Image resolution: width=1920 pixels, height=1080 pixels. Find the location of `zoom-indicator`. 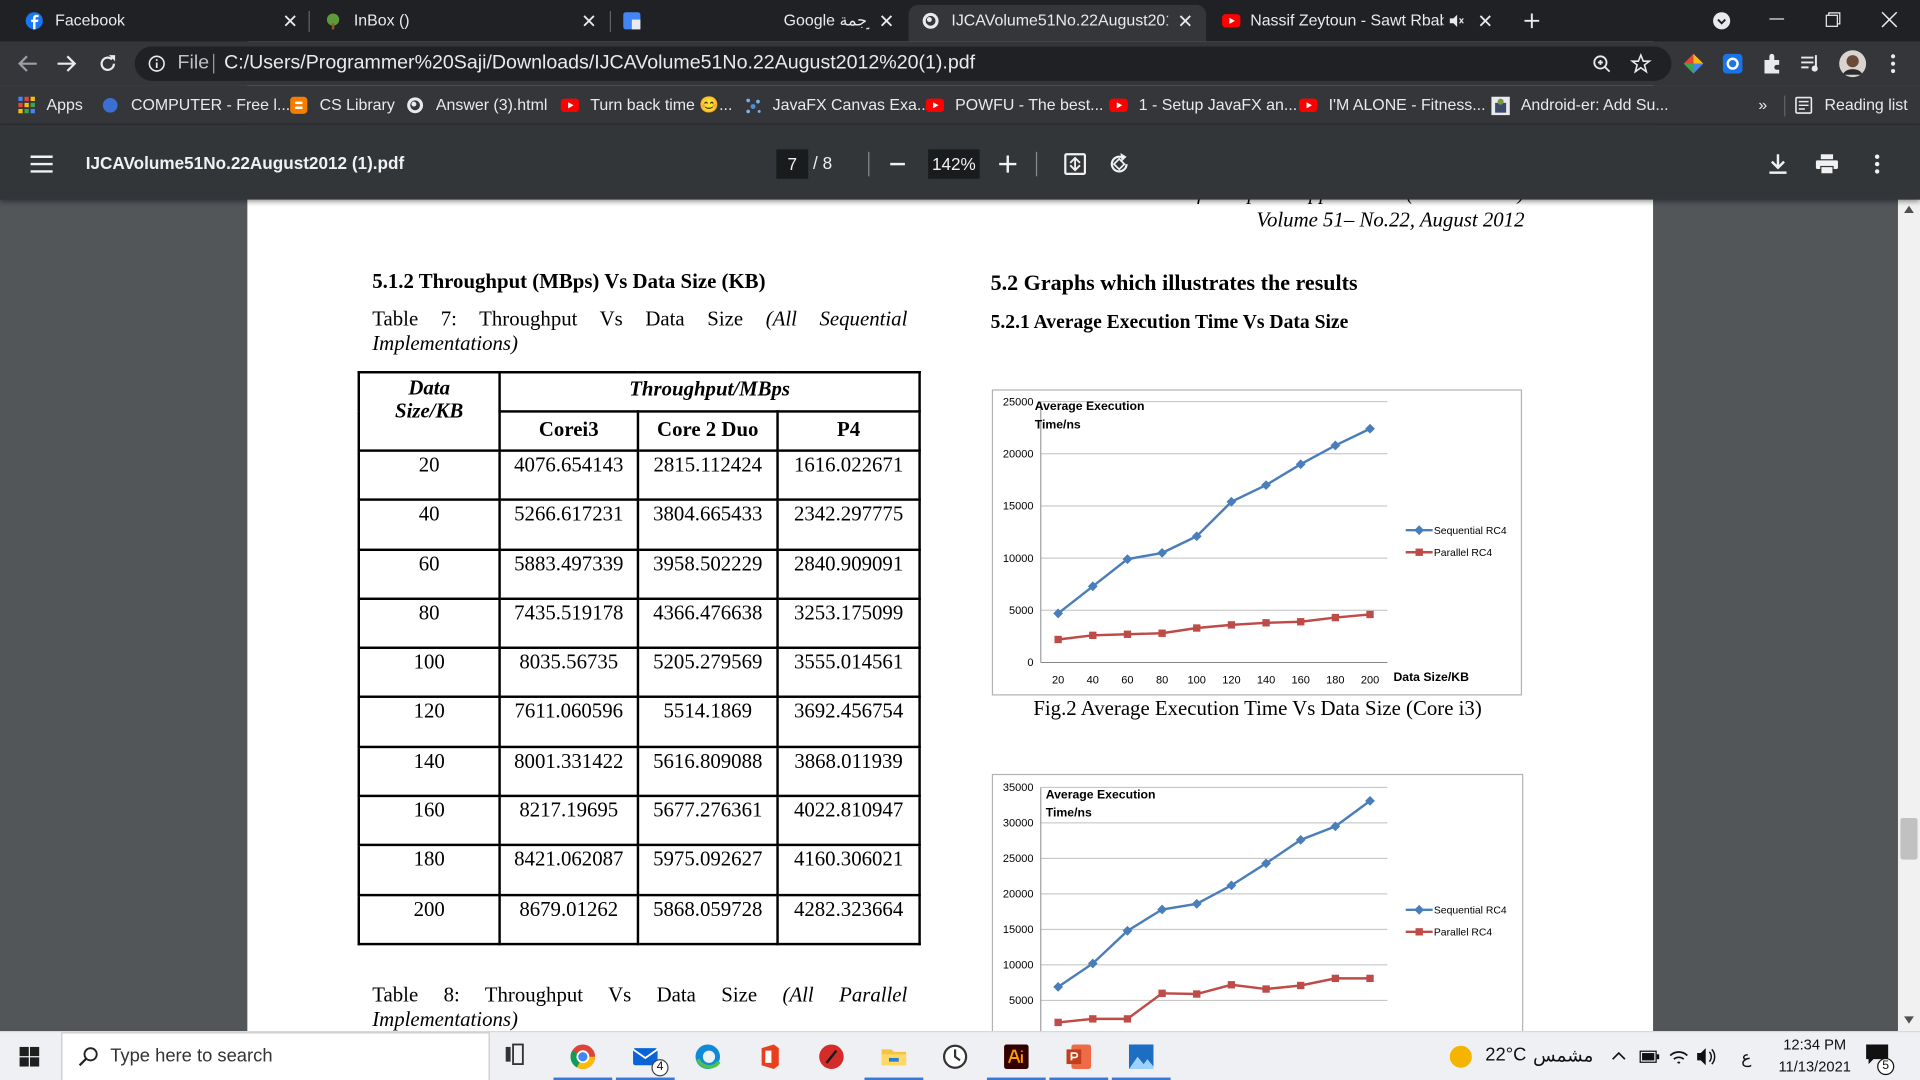

zoom-indicator is located at coordinates (1602, 64).